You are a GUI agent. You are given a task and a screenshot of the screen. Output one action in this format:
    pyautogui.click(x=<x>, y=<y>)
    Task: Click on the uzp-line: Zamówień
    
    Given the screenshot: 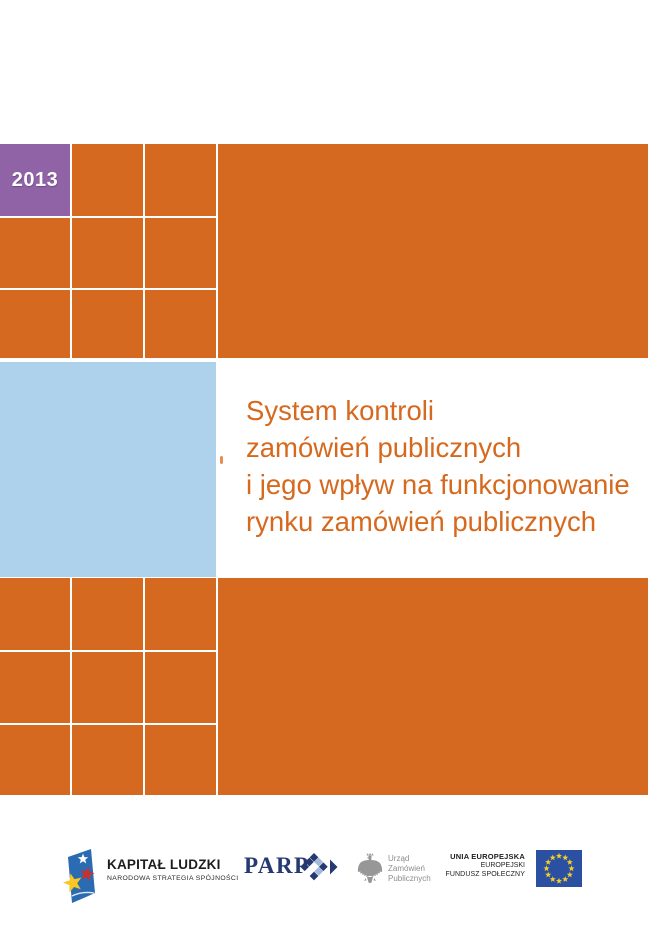 What is the action you would take?
    pyautogui.click(x=406, y=868)
    